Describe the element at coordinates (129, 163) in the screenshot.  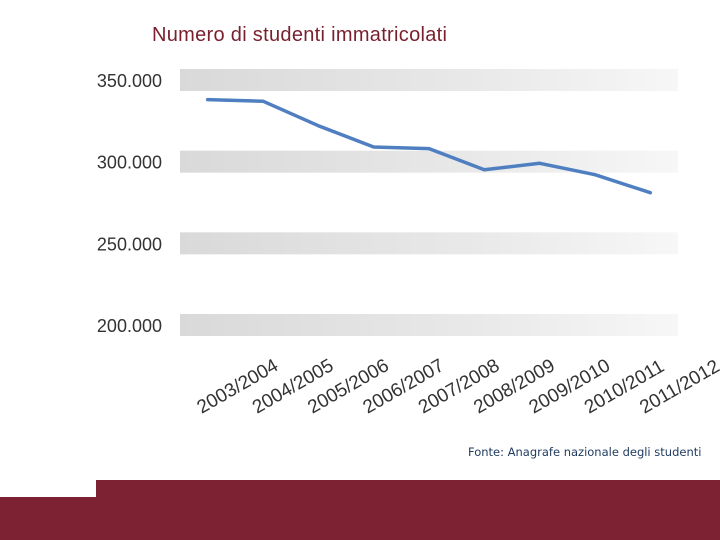
I see `y-tick-label: 300.000` at that location.